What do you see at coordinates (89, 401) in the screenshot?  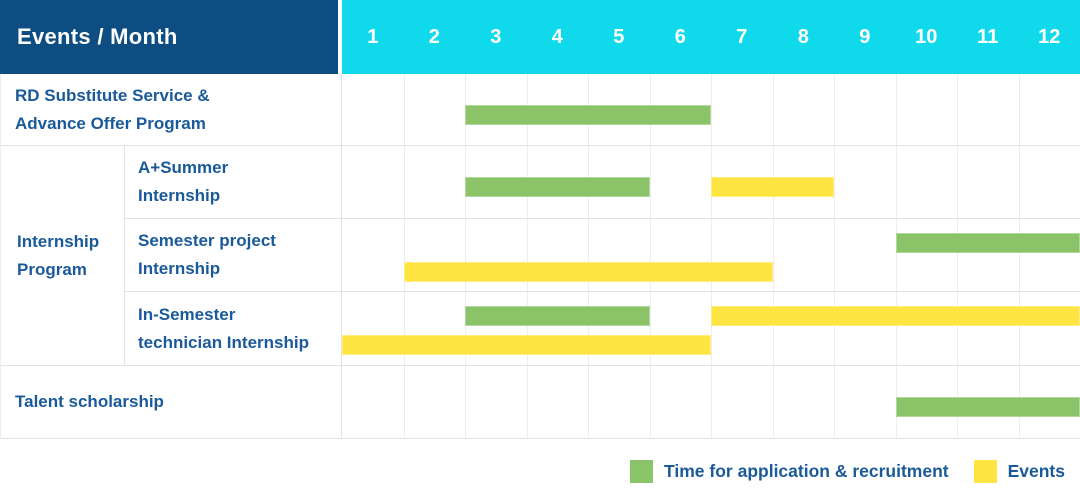 I see `row-label-line: Talent scholarship` at bounding box center [89, 401].